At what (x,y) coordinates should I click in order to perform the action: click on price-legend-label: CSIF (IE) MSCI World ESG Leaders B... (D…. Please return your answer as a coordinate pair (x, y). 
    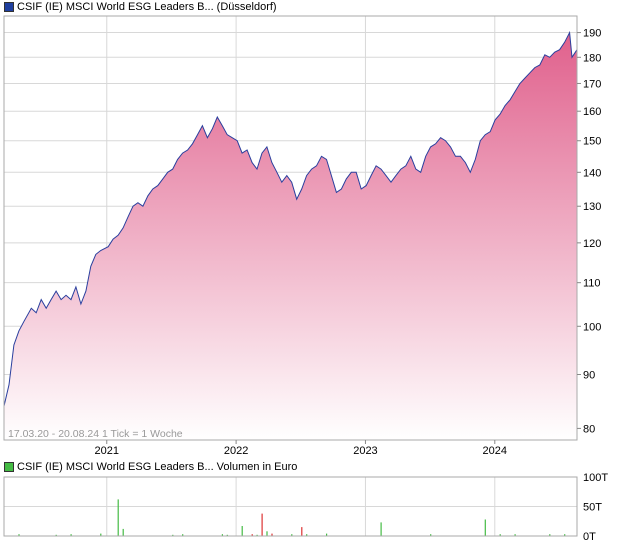
    Looking at the image, I should click on (147, 7).